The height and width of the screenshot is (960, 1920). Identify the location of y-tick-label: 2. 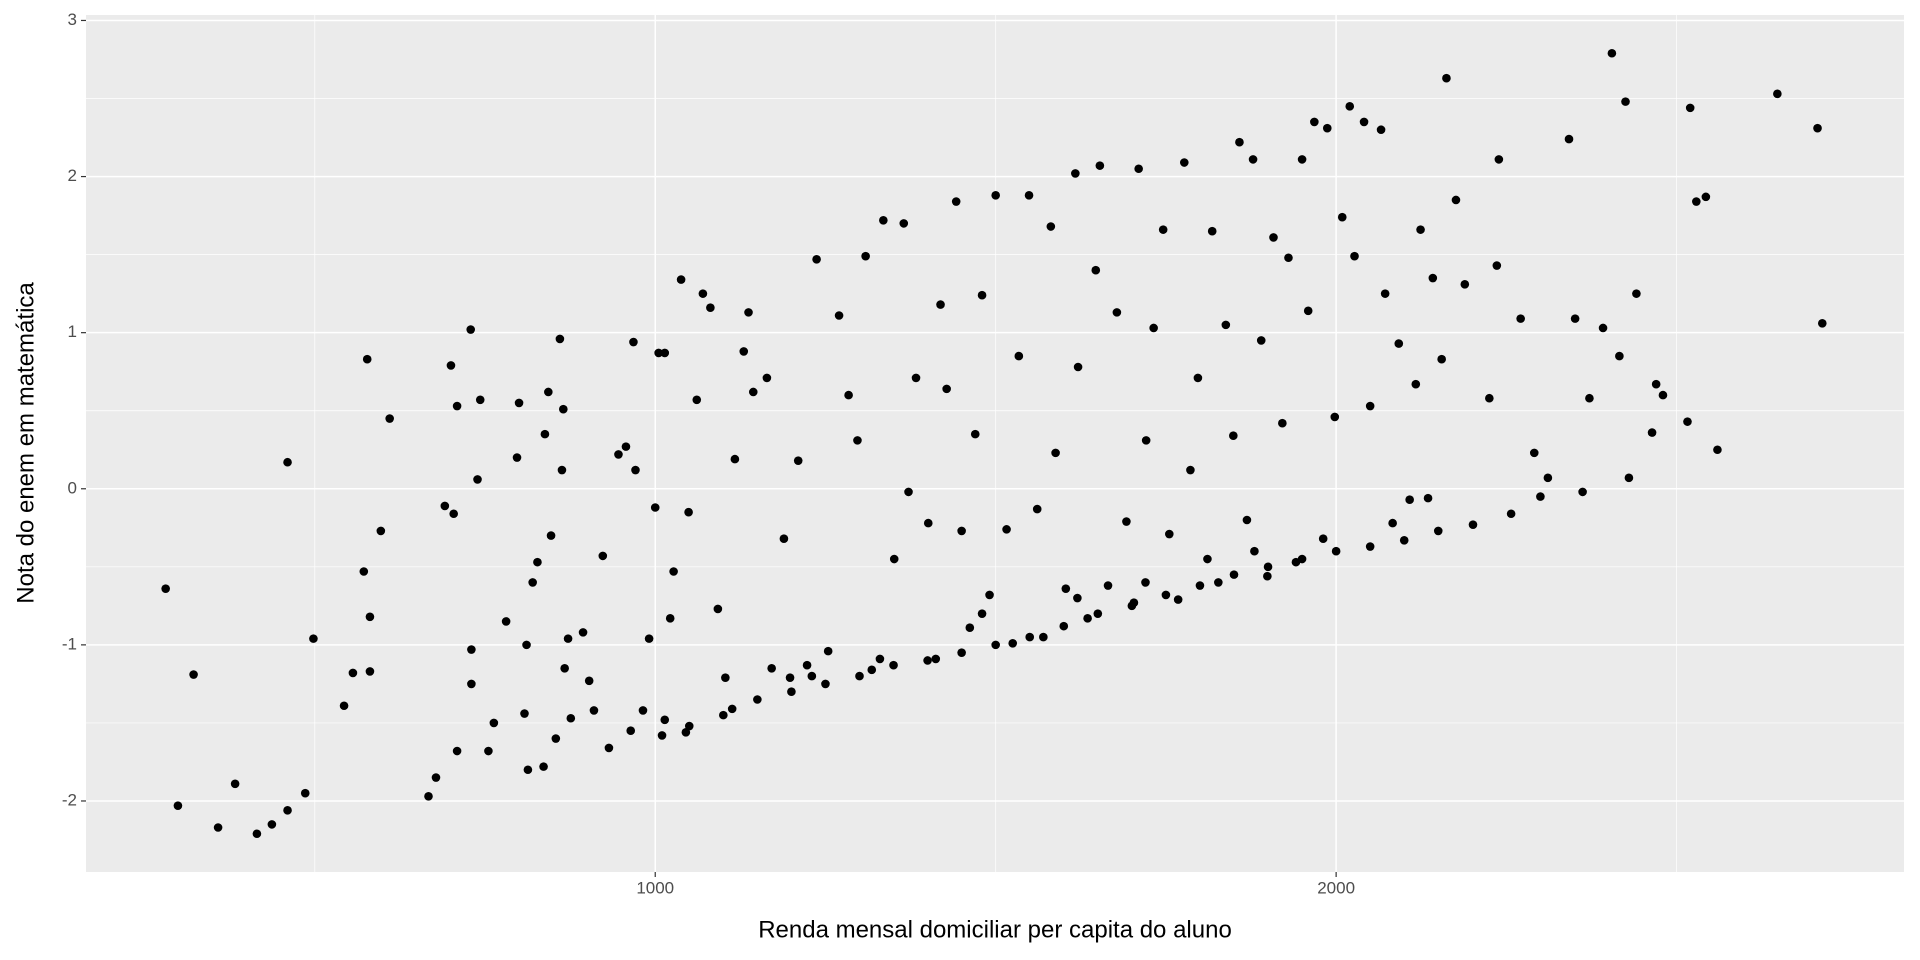
(72, 175).